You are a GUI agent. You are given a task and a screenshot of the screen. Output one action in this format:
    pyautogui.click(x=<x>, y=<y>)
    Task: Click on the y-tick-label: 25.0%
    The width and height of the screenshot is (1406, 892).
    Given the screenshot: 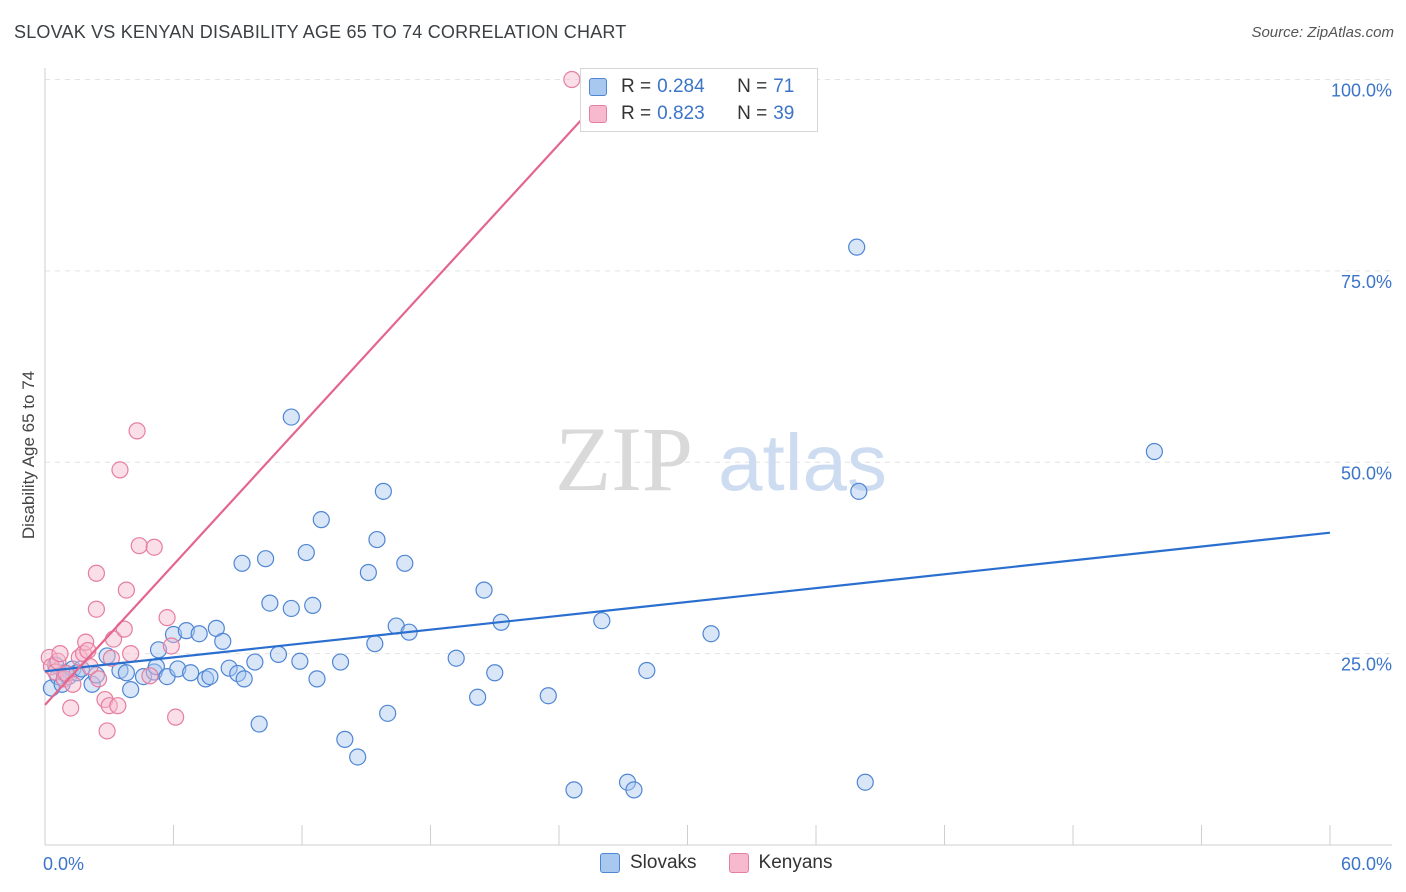 What is the action you would take?
    pyautogui.click(x=1366, y=665)
    